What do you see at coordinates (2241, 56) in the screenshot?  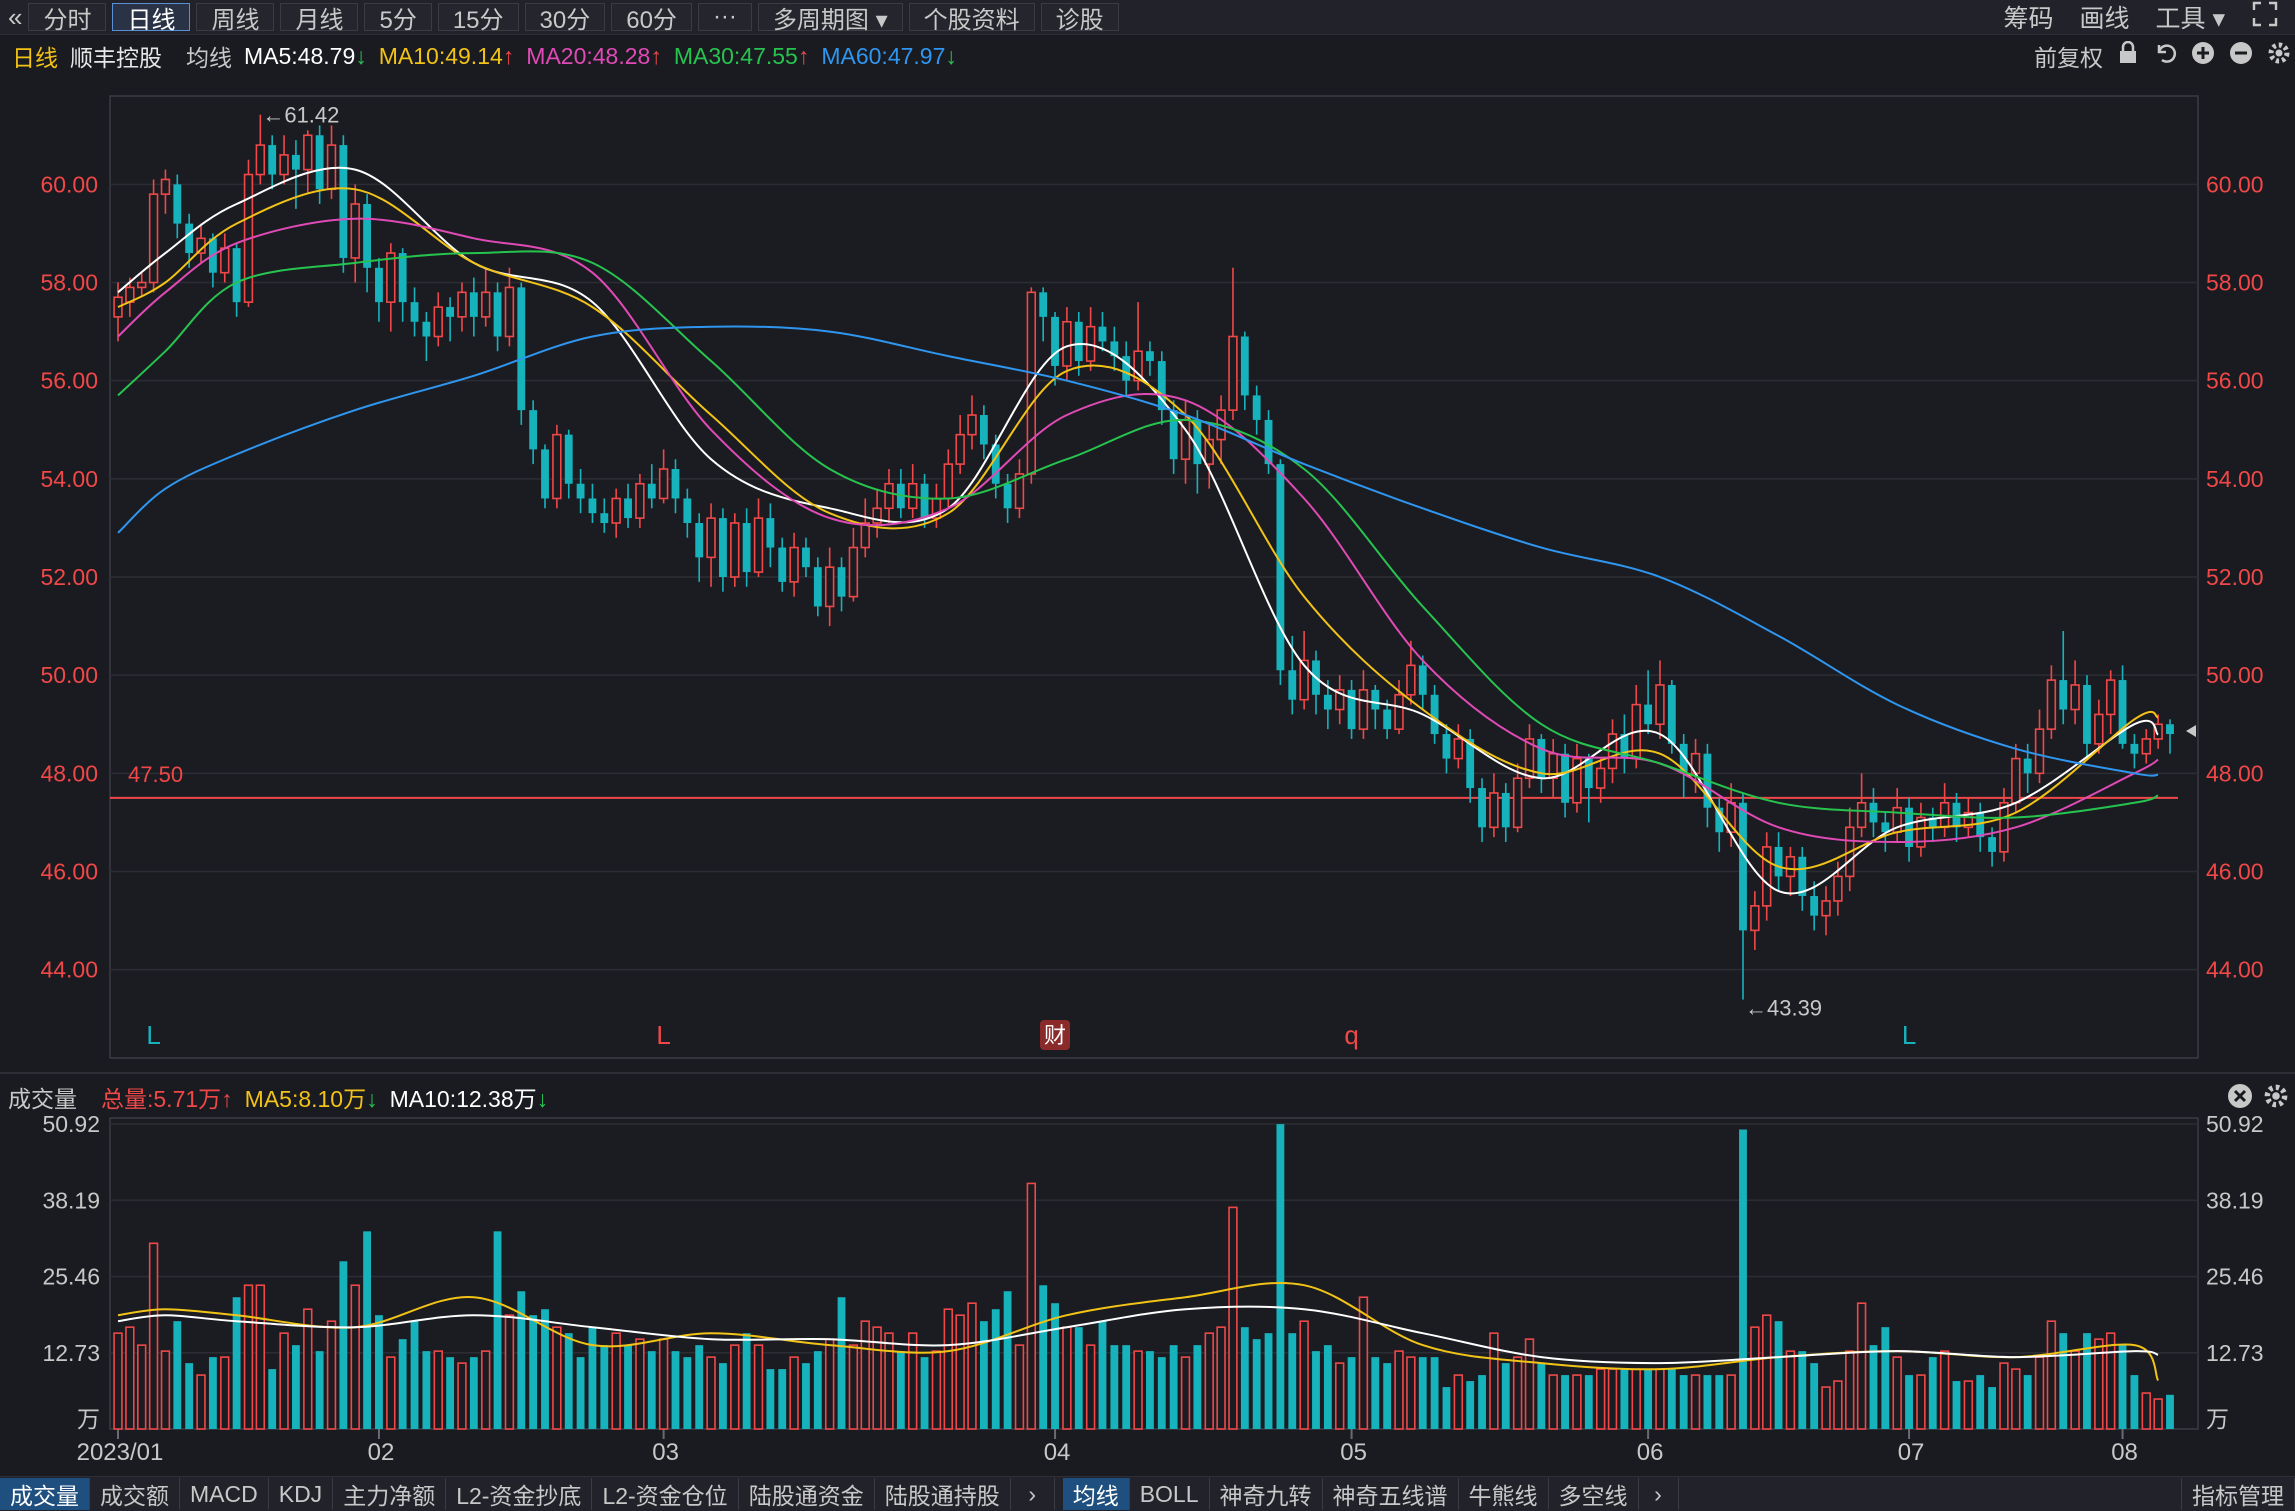 I see `zoom-out-icon` at bounding box center [2241, 56].